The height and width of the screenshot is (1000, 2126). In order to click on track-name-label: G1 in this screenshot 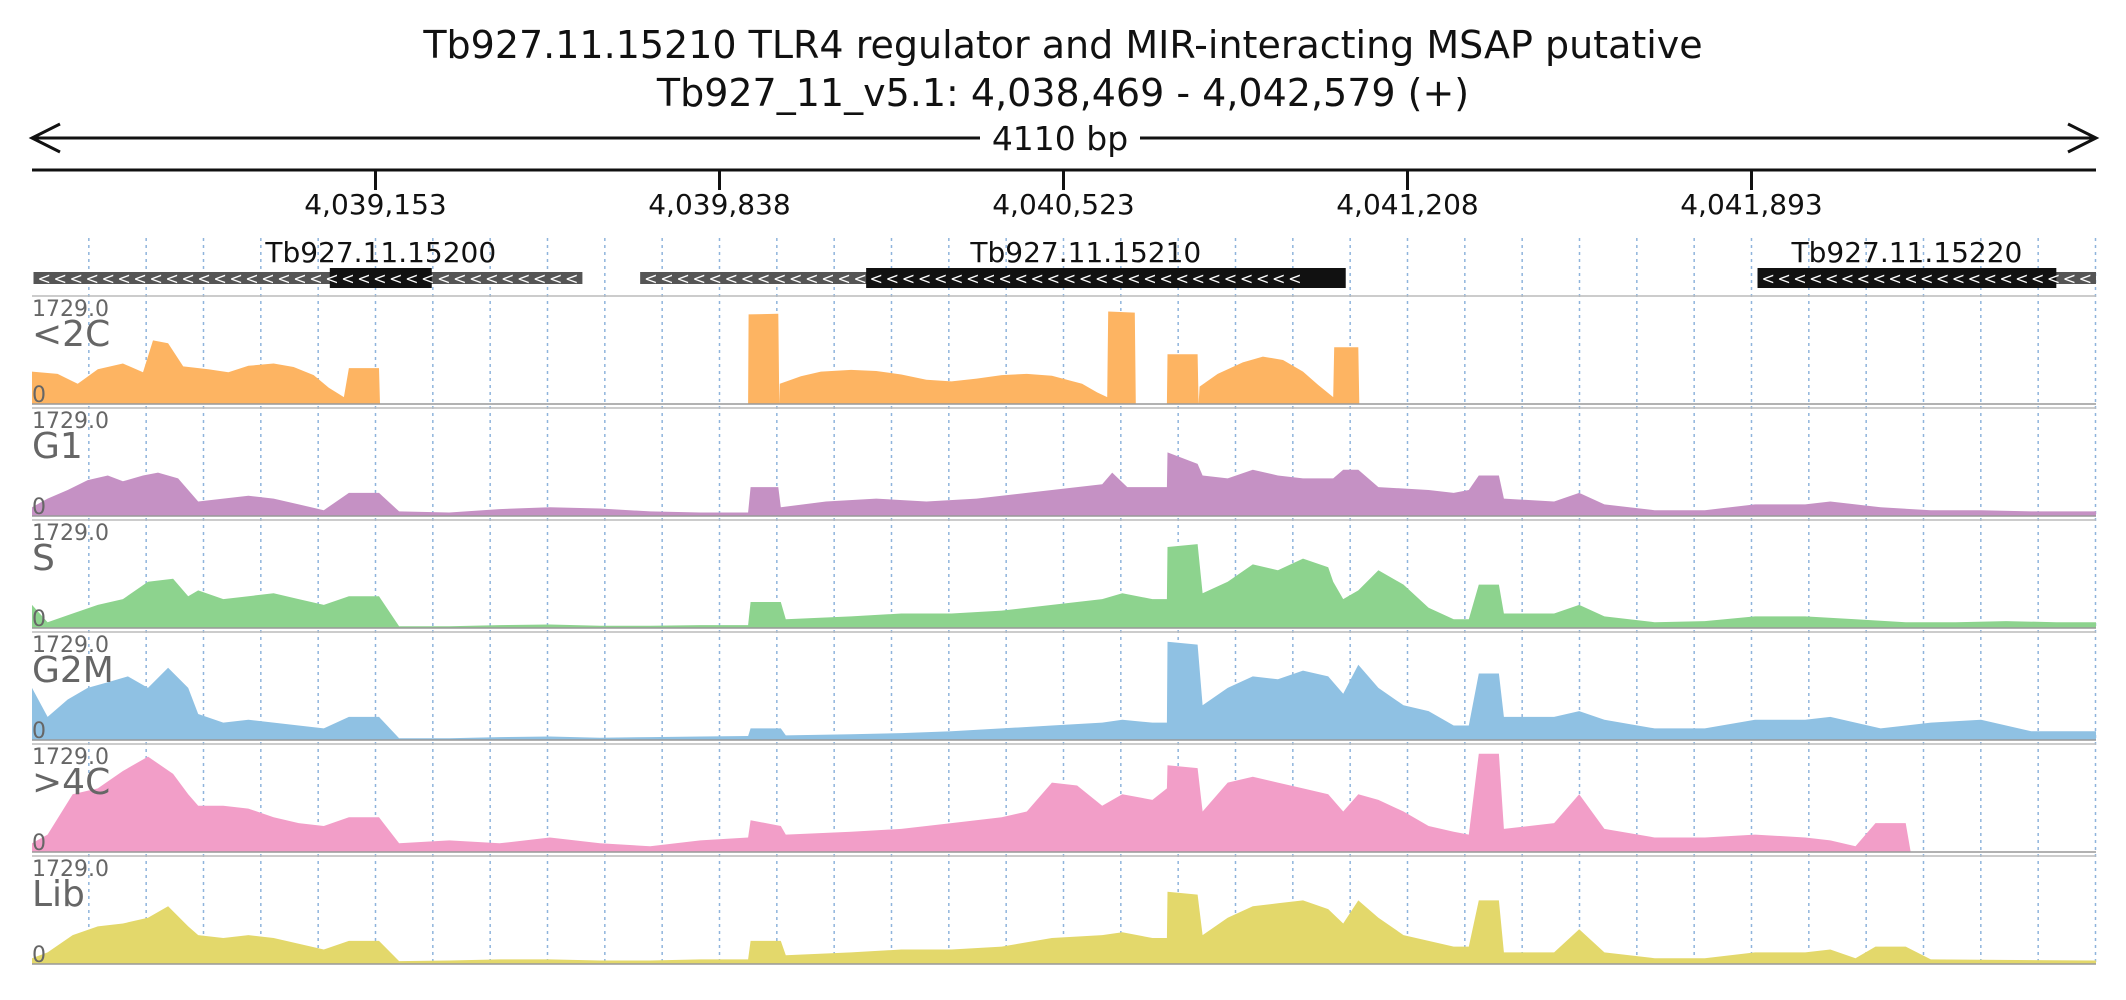, I will do `click(57, 446)`.